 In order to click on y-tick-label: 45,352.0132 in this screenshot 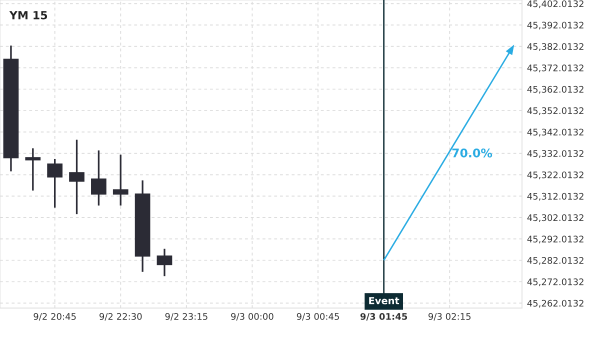, I will do `click(555, 111)`.